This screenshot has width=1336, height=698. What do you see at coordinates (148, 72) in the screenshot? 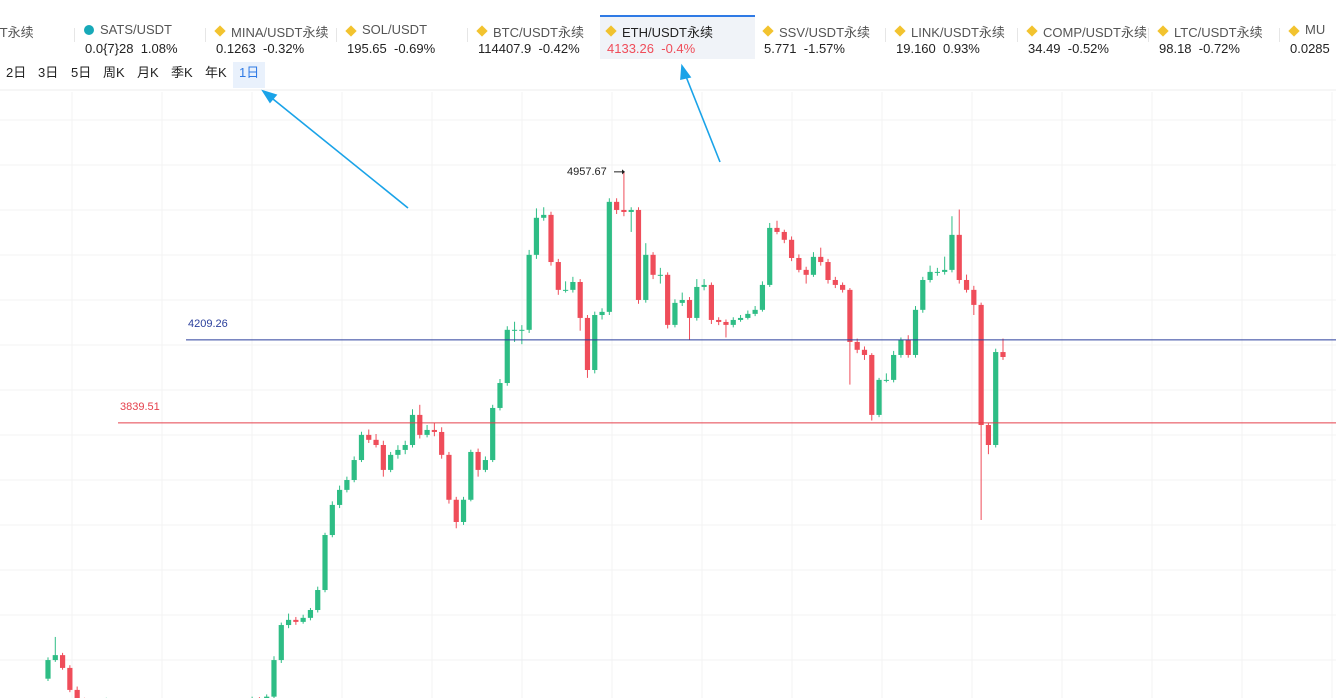
I see `period-button: 月K` at bounding box center [148, 72].